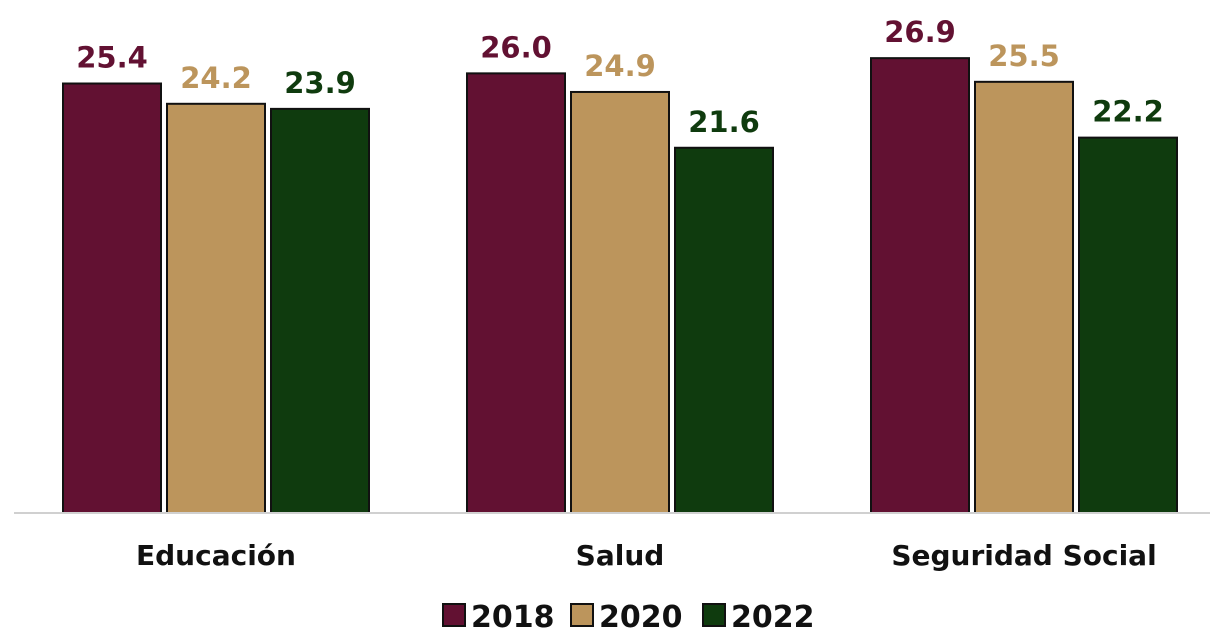 The width and height of the screenshot is (1210, 630). Describe the element at coordinates (724, 122) in the screenshot. I see `value-label-salud-2022: 21.6` at that location.